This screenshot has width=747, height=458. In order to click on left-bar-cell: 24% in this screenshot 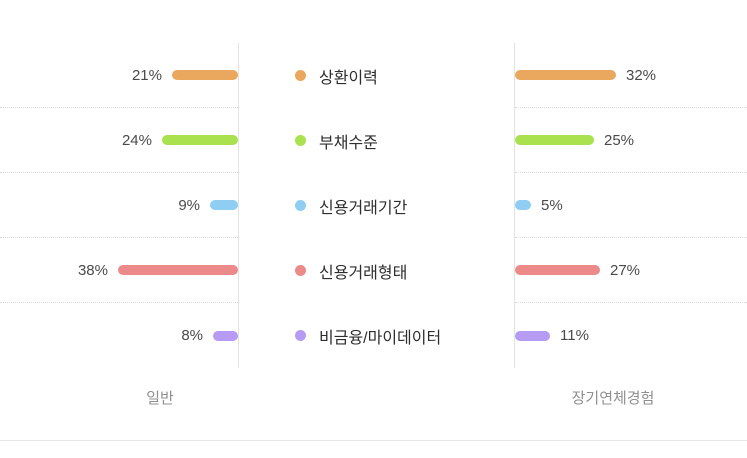, I will do `click(119, 140)`.